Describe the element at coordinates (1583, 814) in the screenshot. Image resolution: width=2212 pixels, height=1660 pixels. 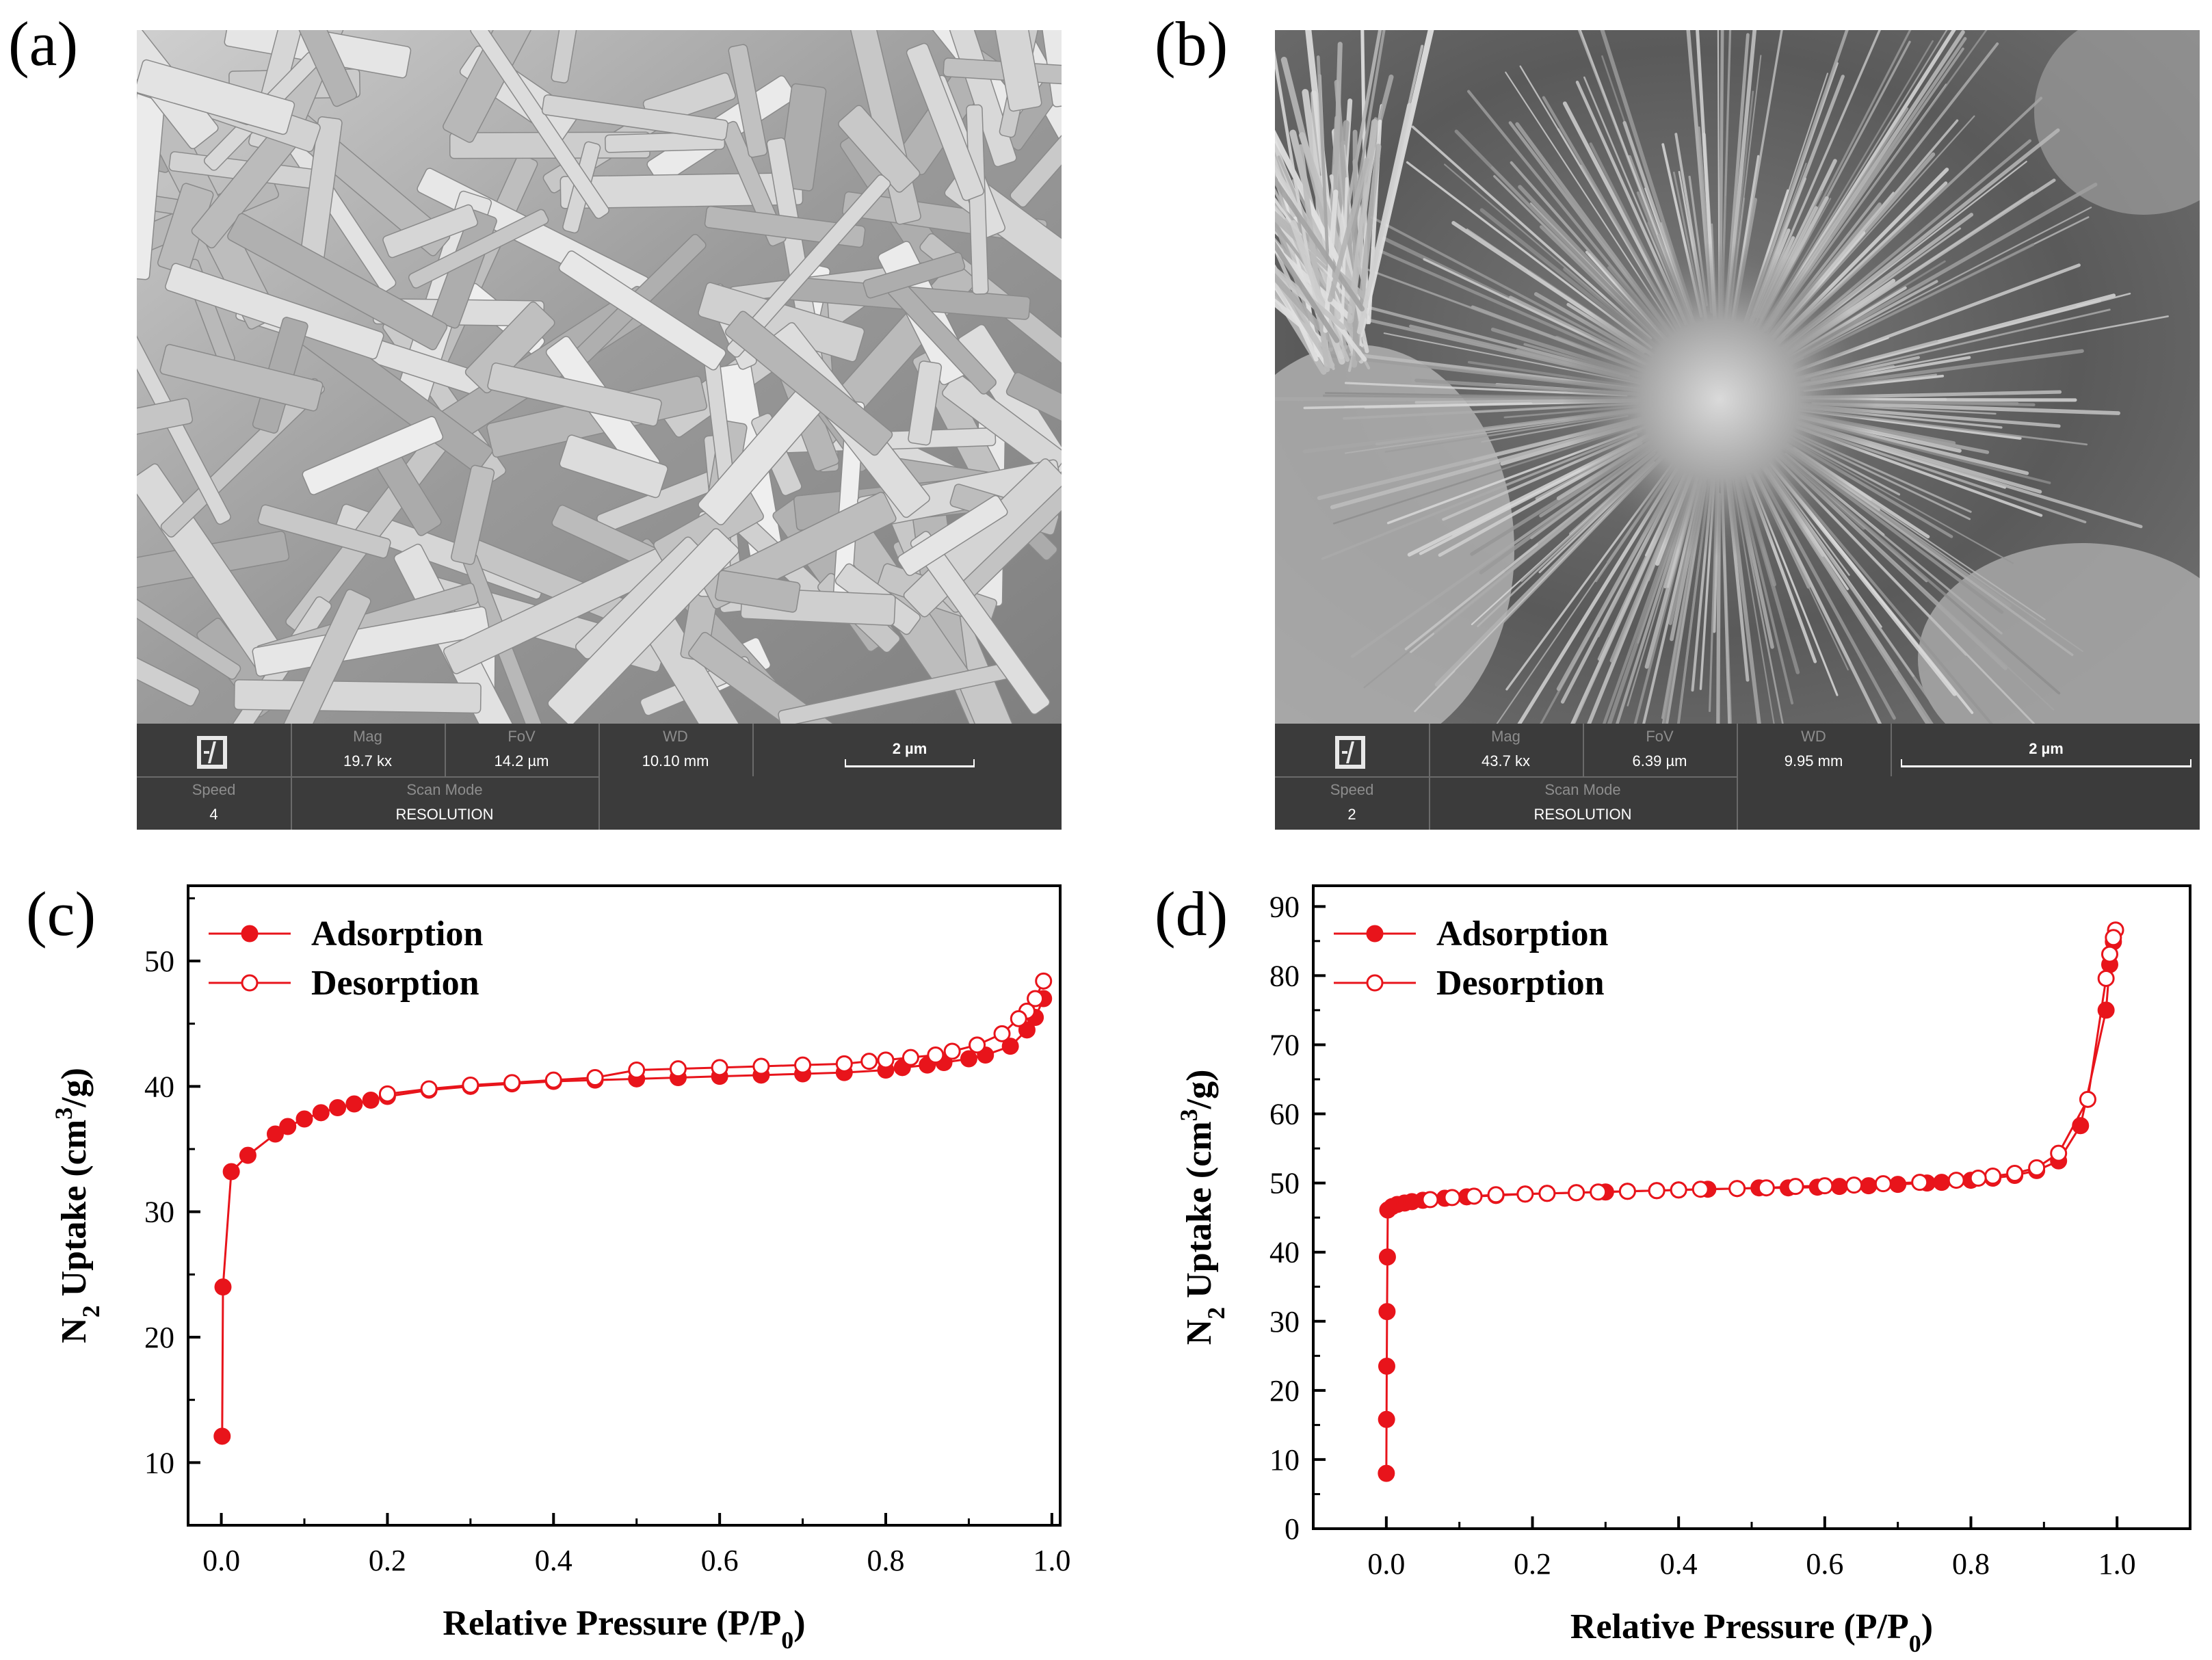
I see `scan-mode-value: RESOLUTION` at that location.